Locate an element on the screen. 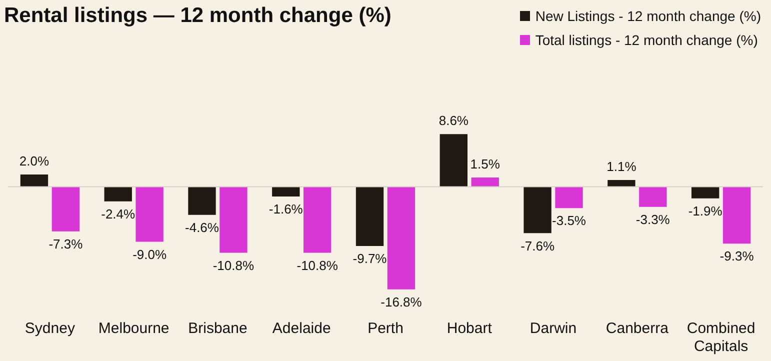 This screenshot has width=771, height=361. data-label: -1.6% is located at coordinates (286, 209).